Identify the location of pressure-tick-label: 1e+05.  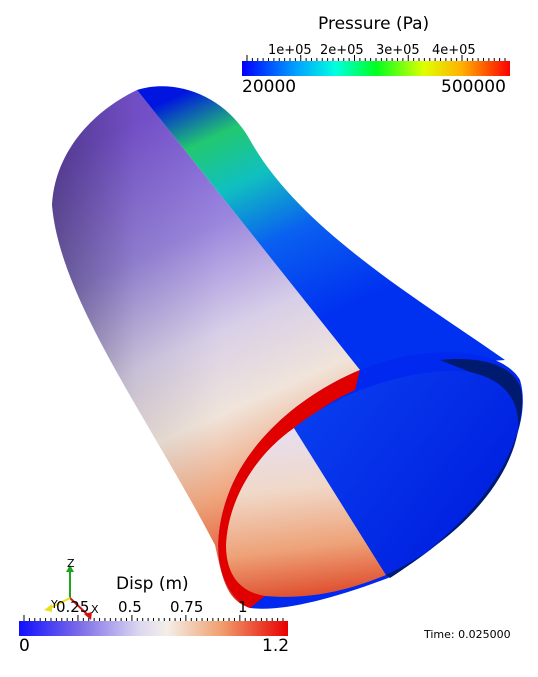
(290, 50).